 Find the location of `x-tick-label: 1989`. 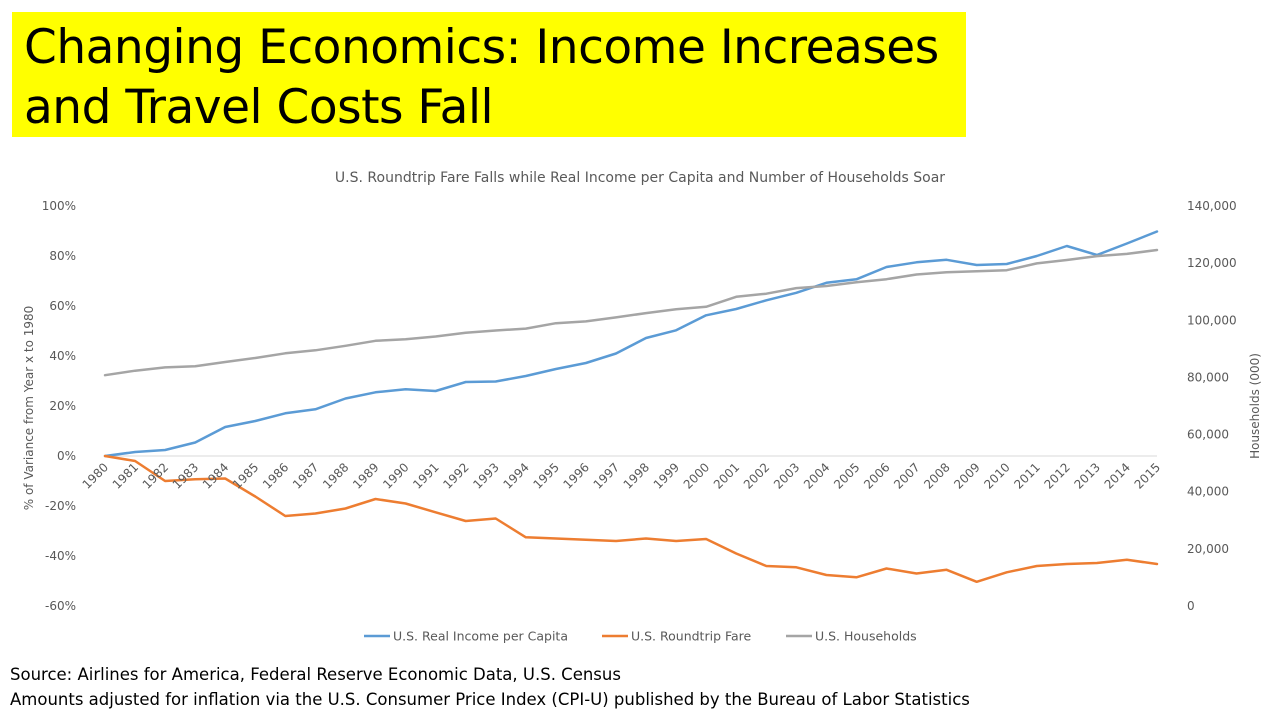

x-tick-label: 1989 is located at coordinates (365, 475).